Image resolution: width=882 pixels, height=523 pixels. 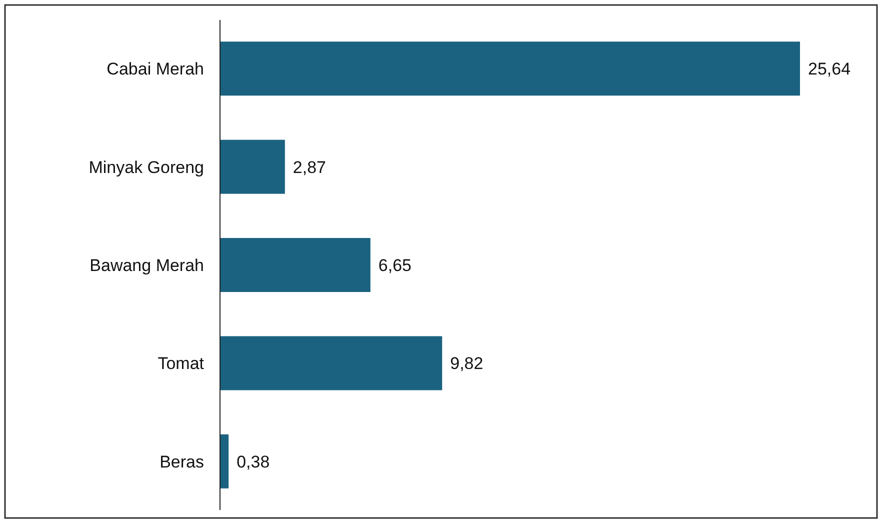 What do you see at coordinates (146, 167) in the screenshot?
I see `y-tick-label: Minyak Goreng` at bounding box center [146, 167].